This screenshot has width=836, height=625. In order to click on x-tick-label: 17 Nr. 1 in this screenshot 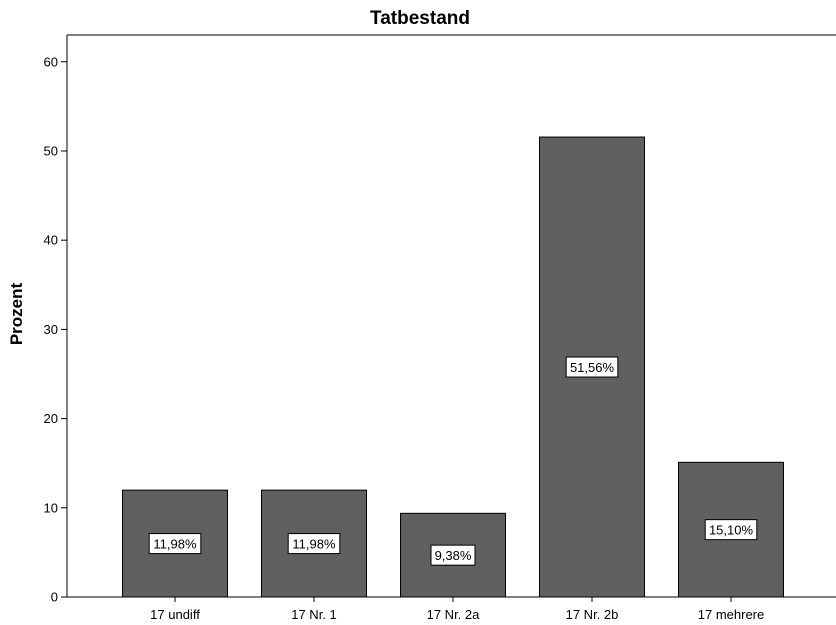, I will do `click(314, 614)`.